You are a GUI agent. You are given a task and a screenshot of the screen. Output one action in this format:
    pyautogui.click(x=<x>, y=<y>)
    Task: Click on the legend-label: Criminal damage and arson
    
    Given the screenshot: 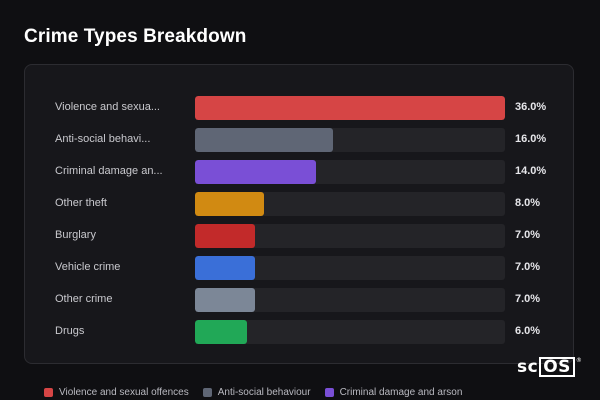 What is the action you would take?
    pyautogui.click(x=401, y=392)
    